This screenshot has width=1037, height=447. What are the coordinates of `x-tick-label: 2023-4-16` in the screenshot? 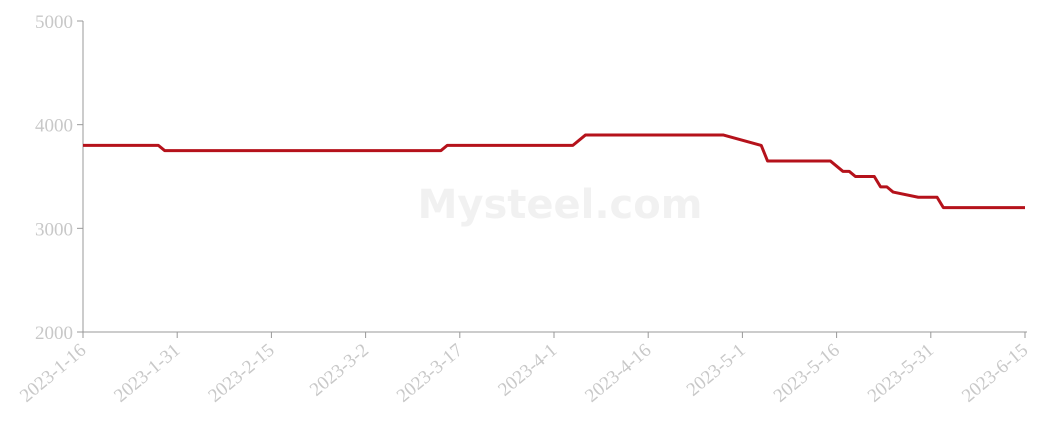 It's located at (618, 373).